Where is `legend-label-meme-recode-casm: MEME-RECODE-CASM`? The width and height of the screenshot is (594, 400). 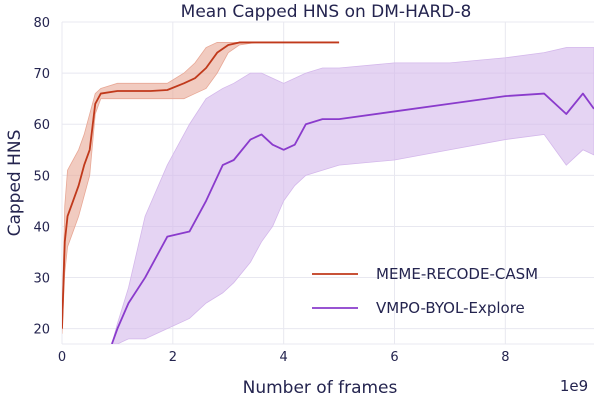 legend-label-meme-recode-casm: MEME-RECODE-CASM is located at coordinates (457, 274).